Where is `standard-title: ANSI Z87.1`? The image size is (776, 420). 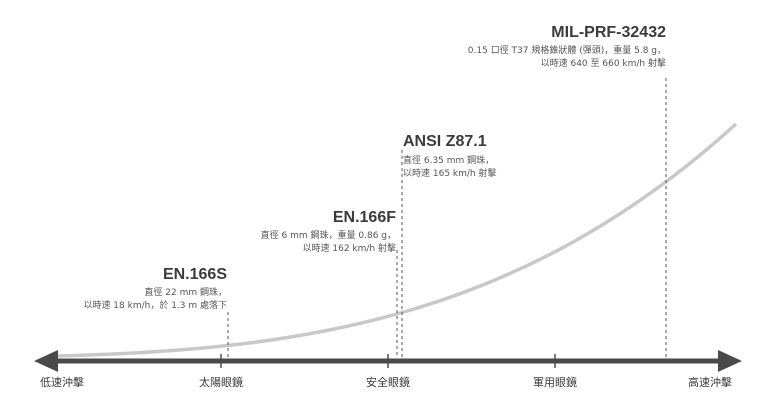 standard-title: ANSI Z87.1 is located at coordinates (445, 141).